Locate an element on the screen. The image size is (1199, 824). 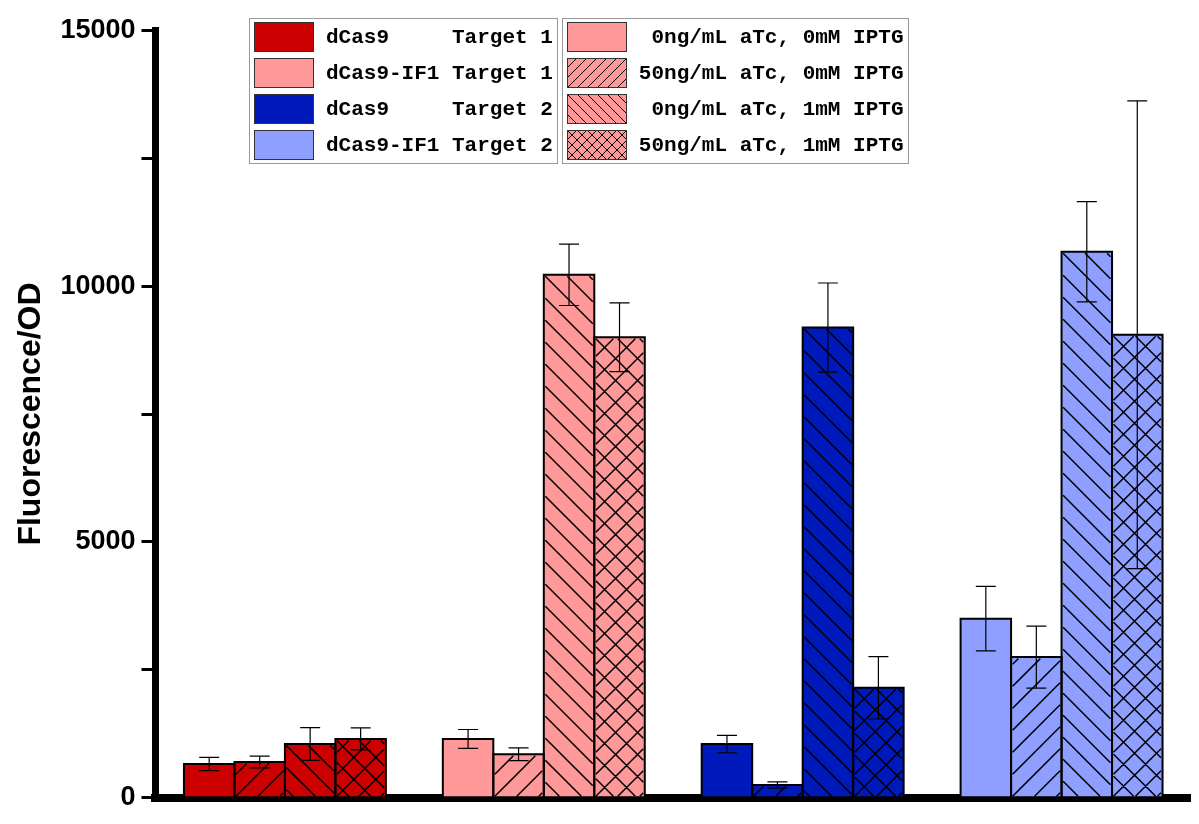
y-axis-title: Fluorescence/OD is located at coordinates (29, 414).